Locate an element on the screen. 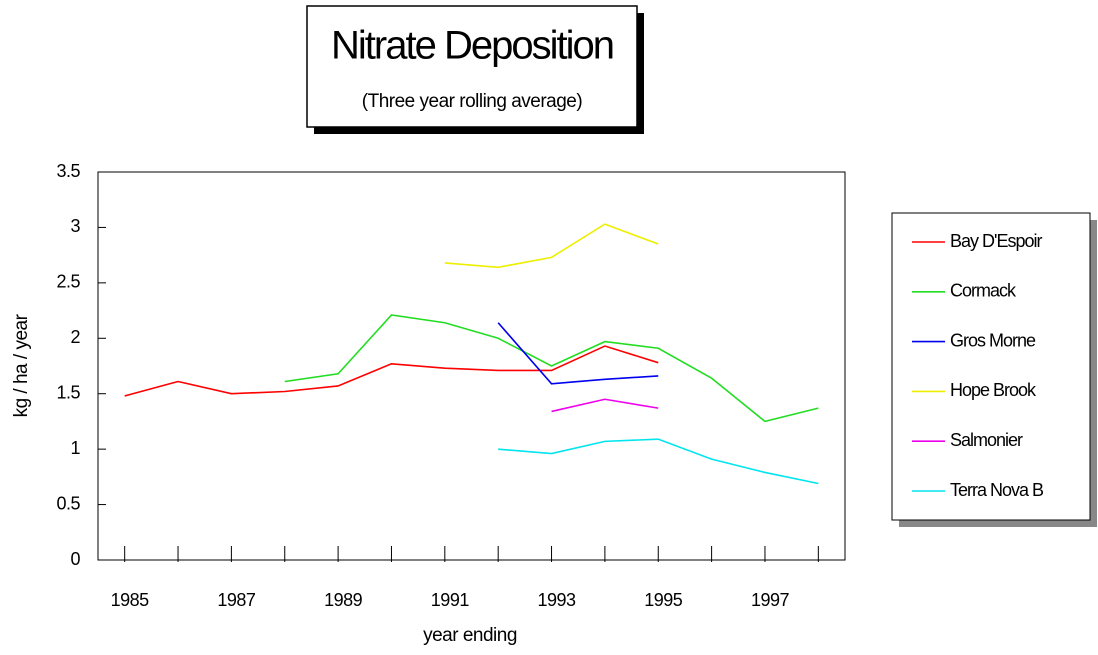  title-box is located at coordinates (472, 66).